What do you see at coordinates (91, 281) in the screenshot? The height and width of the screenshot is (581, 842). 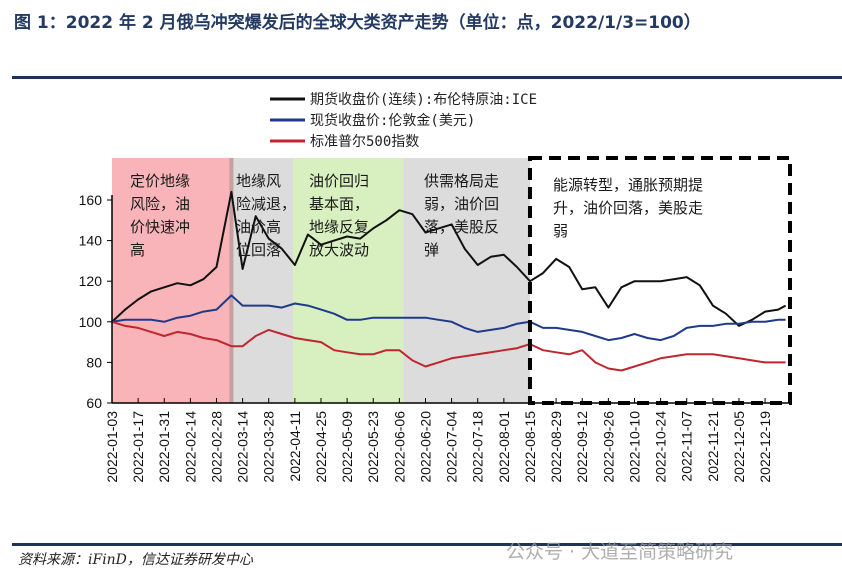 I see `y-tick-label: 120` at bounding box center [91, 281].